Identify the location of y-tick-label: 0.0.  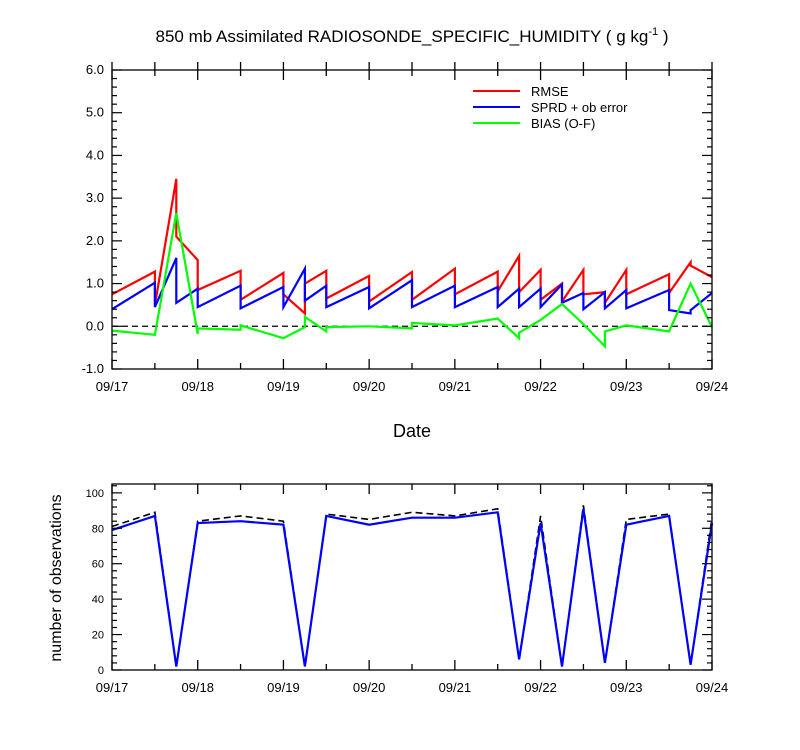
(95, 325).